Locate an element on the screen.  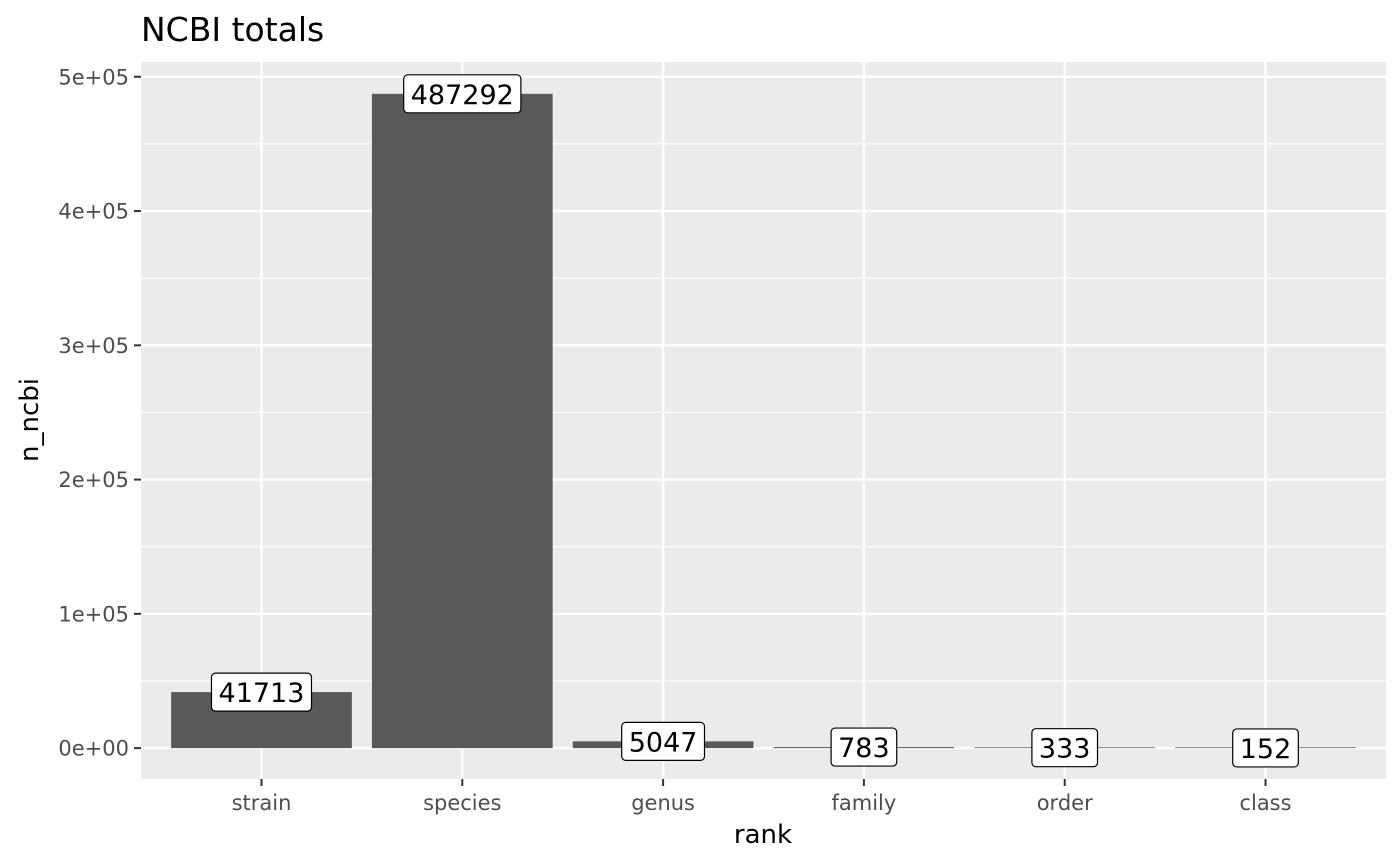
data-label-box-family is located at coordinates (864, 747).